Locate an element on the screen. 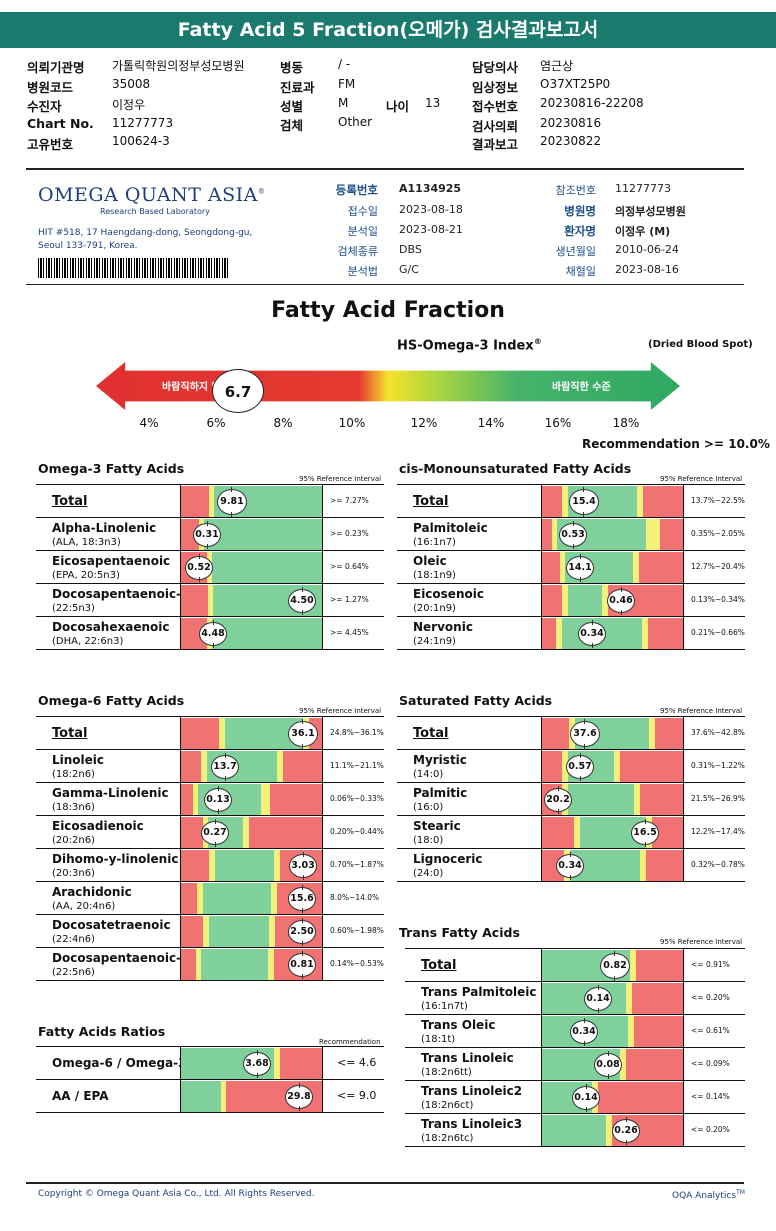  reference-range: <= 0.09% is located at coordinates (714, 1064).